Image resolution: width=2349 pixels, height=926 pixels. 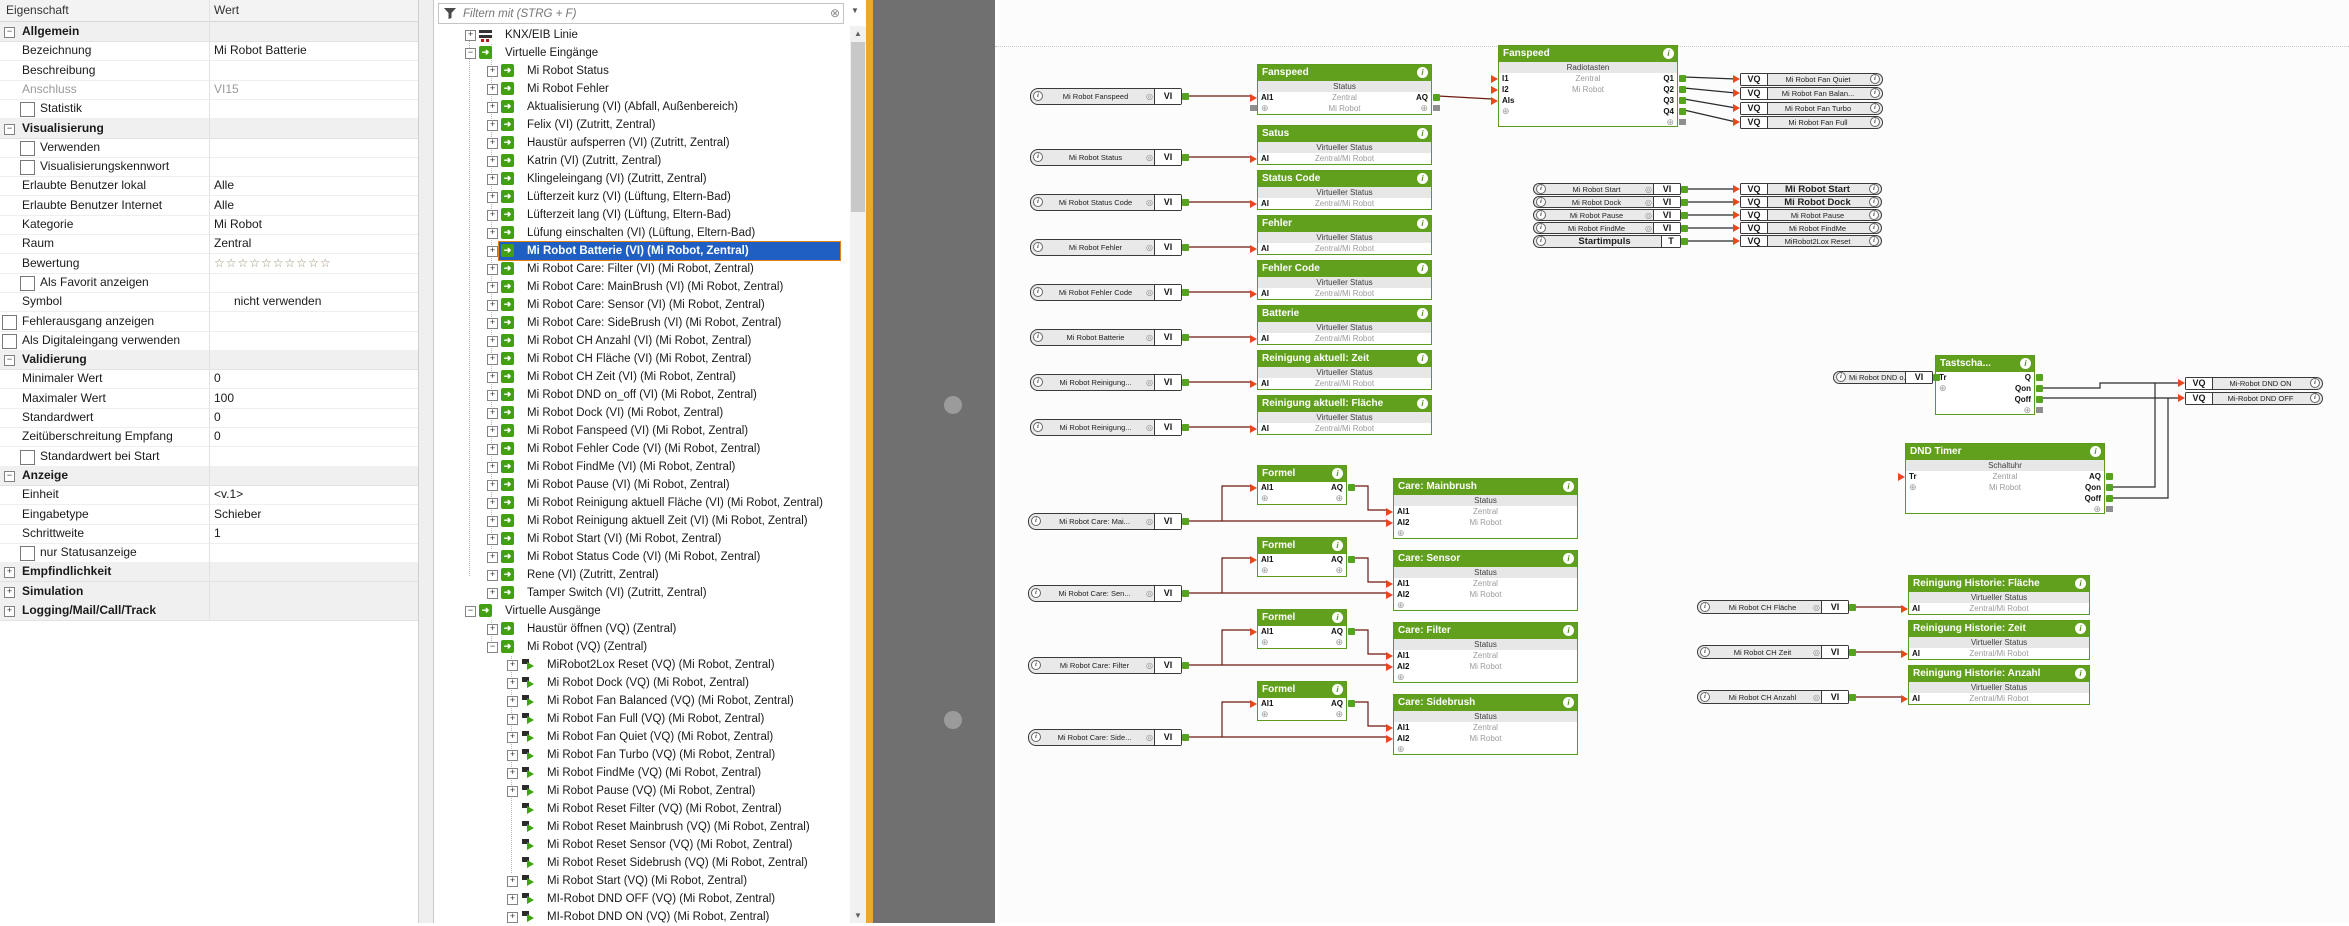 I want to click on tree-item: + Mi Robot Dock (VQ) (Mi Robot, Zentral), so click(x=641, y=683).